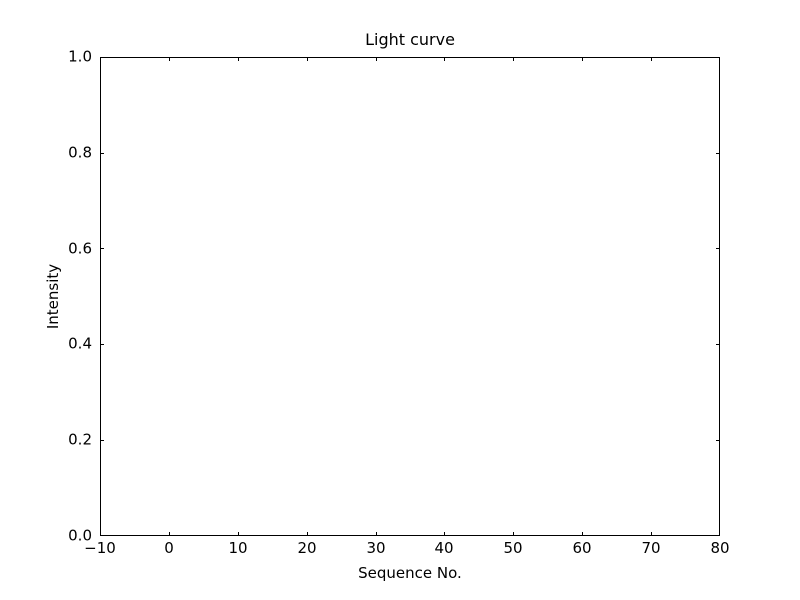 This screenshot has height=600, width=800. I want to click on x-tick-label: 40, so click(444, 548).